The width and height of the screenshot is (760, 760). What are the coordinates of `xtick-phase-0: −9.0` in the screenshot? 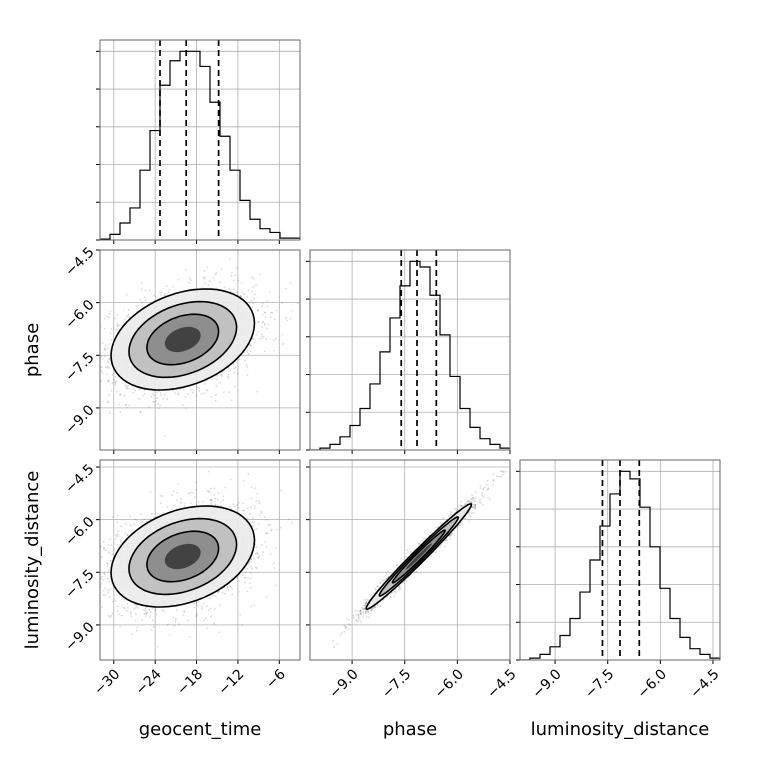 It's located at (343, 683).